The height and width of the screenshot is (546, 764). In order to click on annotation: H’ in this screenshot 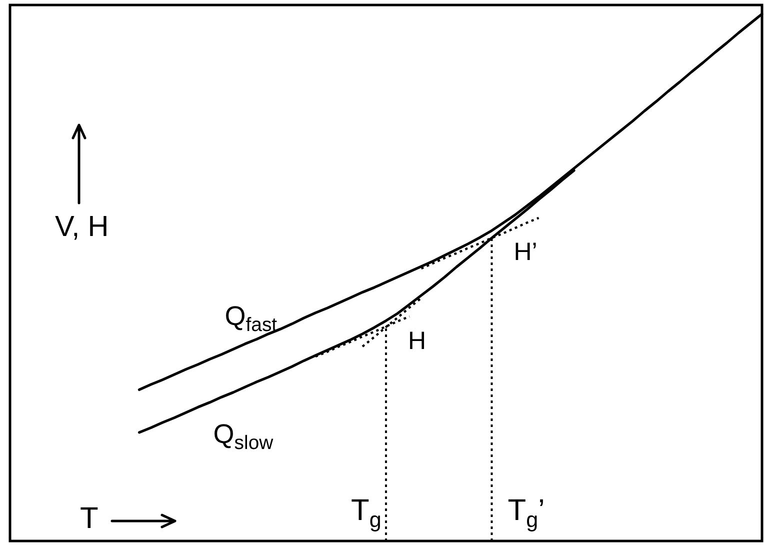, I will do `click(526, 252)`.